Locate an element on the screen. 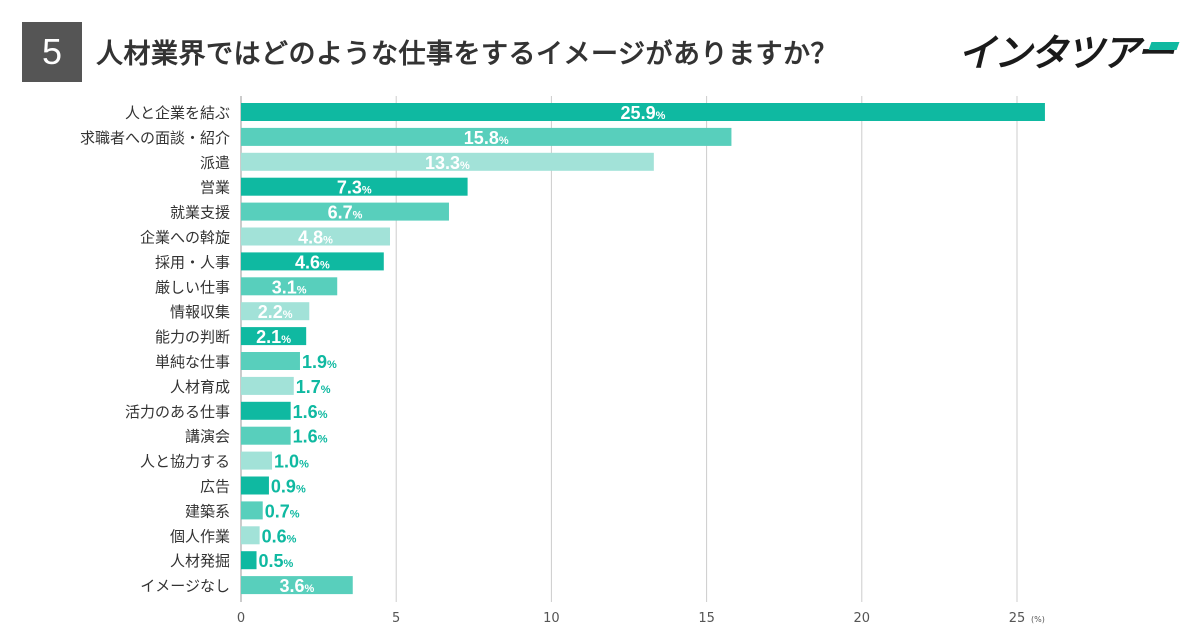 Image resolution: width=1200 pixels, height=628 pixels. category-label: 個人作業 is located at coordinates (200, 536).